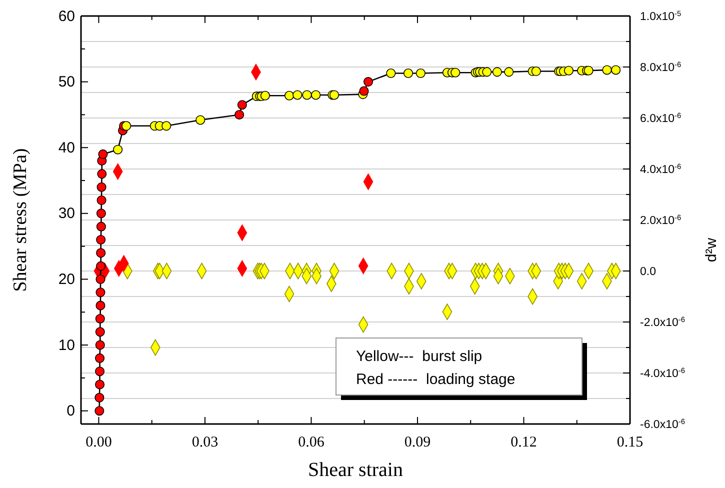 The image size is (725, 488). I want to click on y-axis-title: Shear stress (MPa), so click(20, 220).